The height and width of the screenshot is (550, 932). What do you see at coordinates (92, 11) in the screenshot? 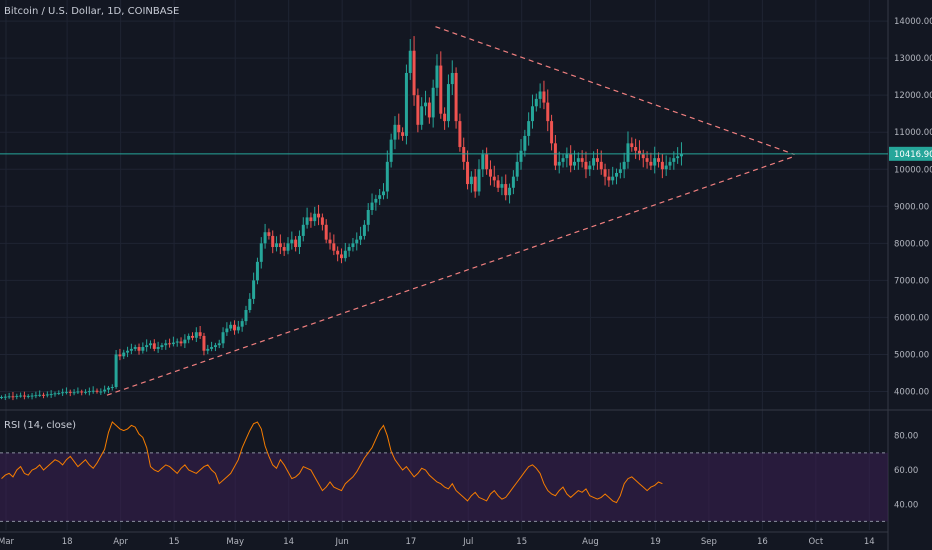
I see `chart-title: Bitcoin / U.S. Dollar, 1D, COINBASE` at bounding box center [92, 11].